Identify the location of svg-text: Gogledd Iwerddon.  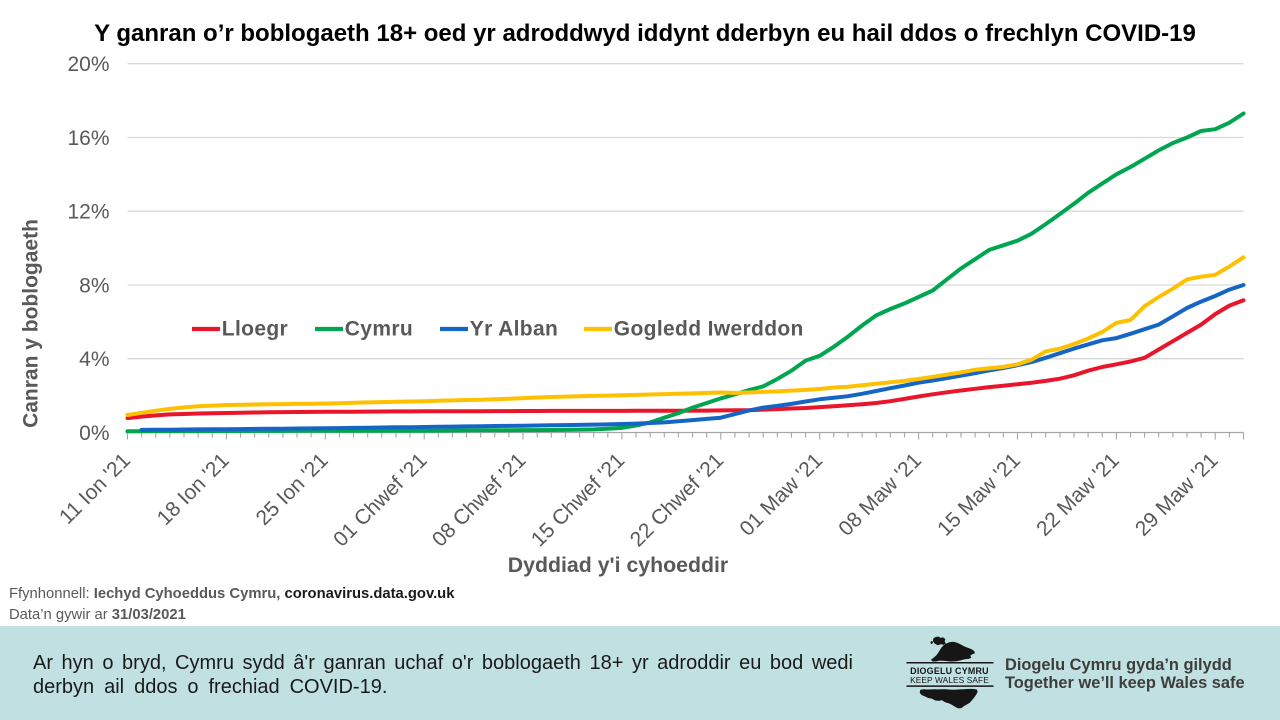
(709, 328).